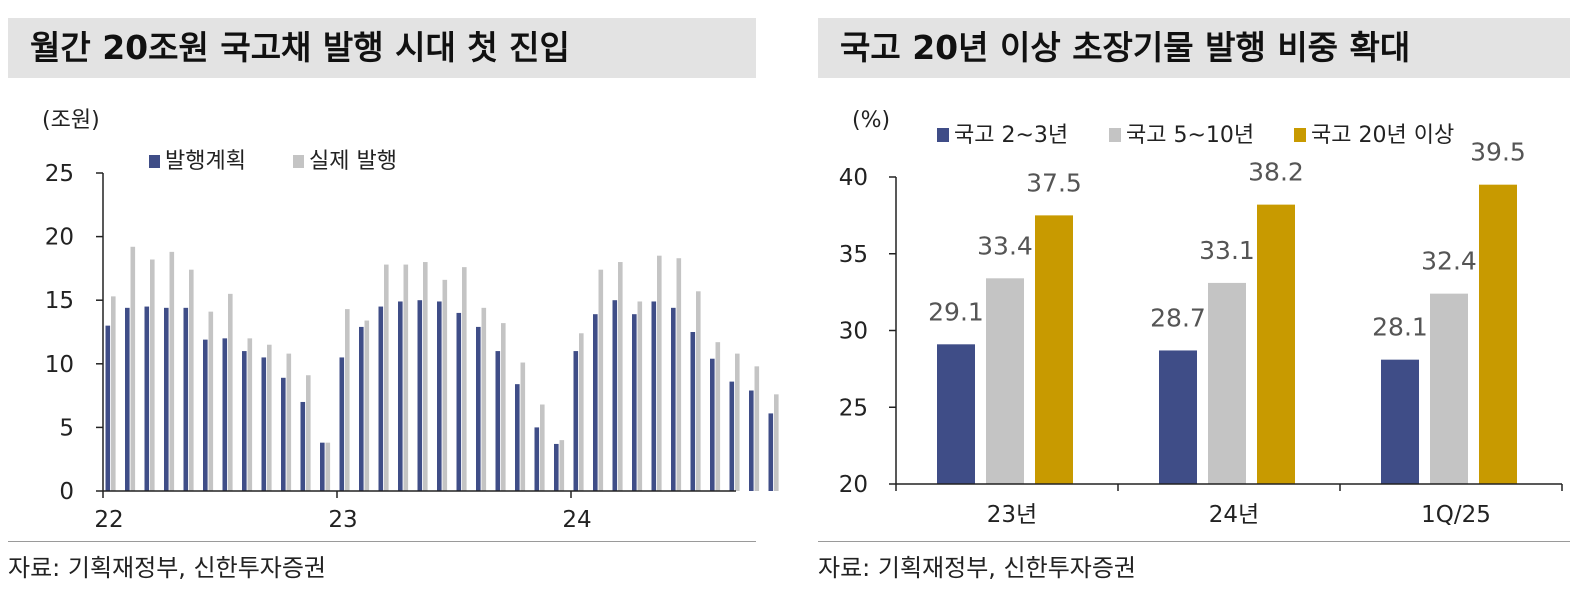  Describe the element at coordinates (1178, 317) in the screenshot. I see `right-data-label: 28.7` at that location.